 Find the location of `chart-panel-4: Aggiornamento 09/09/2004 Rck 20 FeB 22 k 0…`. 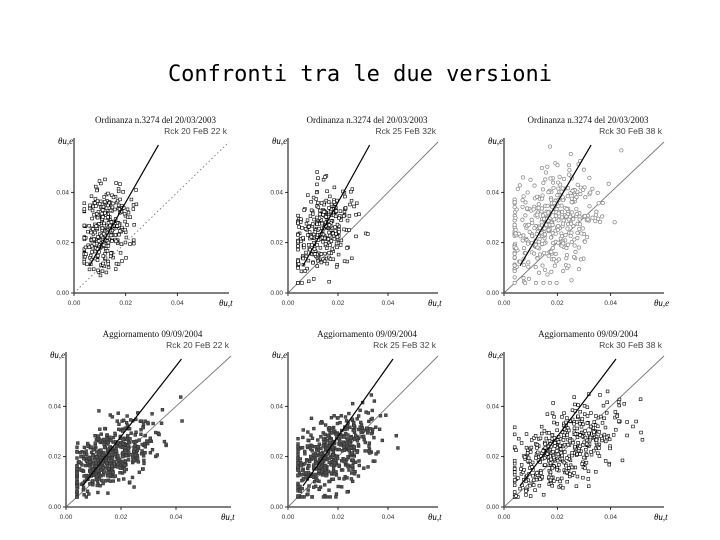

chart-panel-4: Aggiornamento 09/09/2004 Rck 20 FeB 22 k 0… is located at coordinates (142, 427).